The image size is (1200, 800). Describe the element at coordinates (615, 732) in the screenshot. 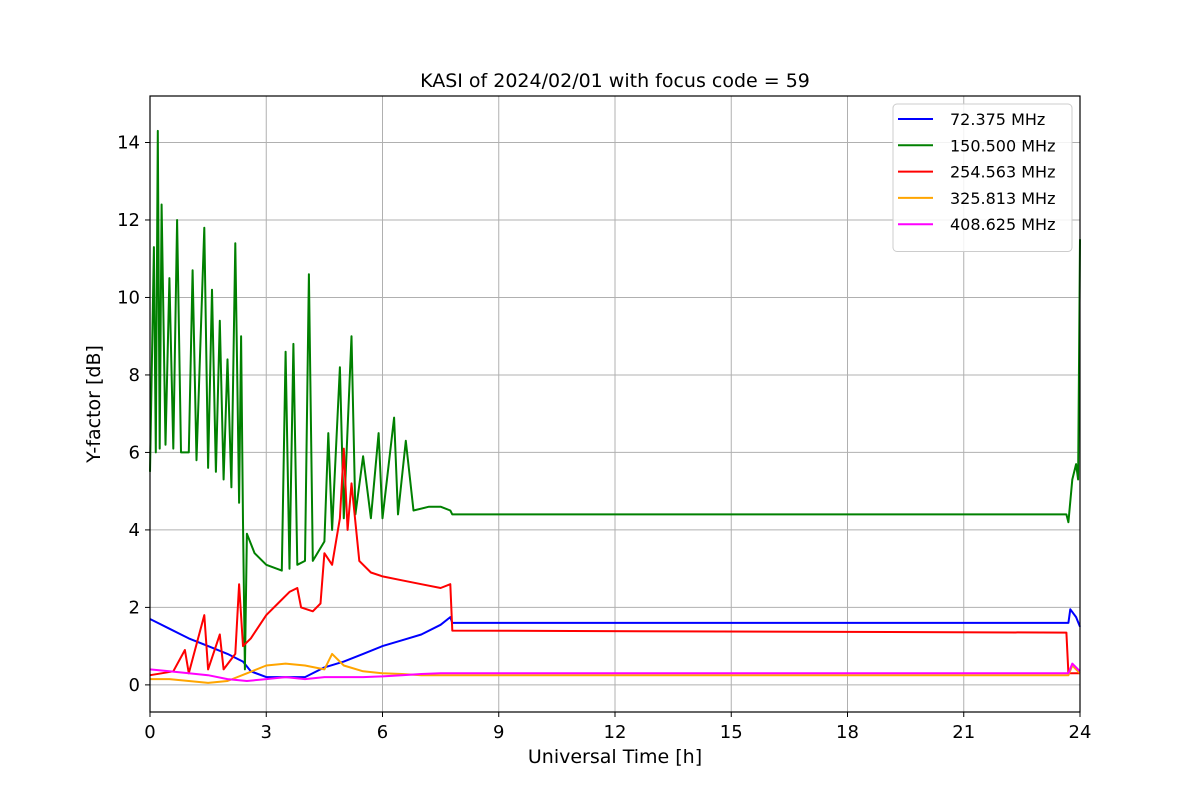

I see `x-tick-label: 12` at that location.